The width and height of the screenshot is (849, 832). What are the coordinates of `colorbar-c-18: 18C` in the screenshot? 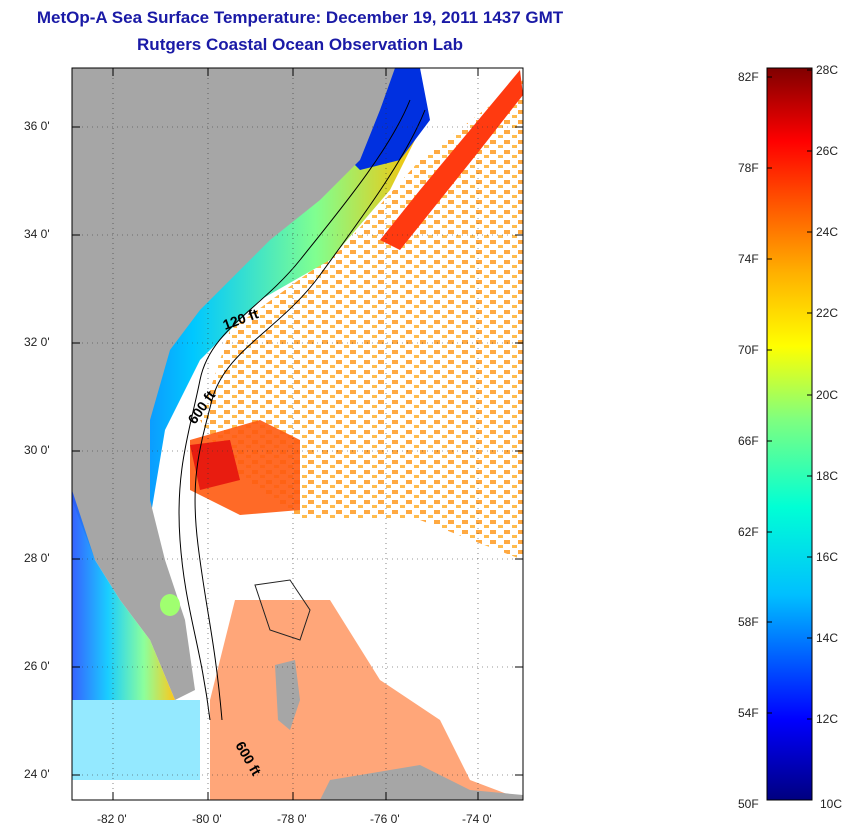 It's located at (827, 476).